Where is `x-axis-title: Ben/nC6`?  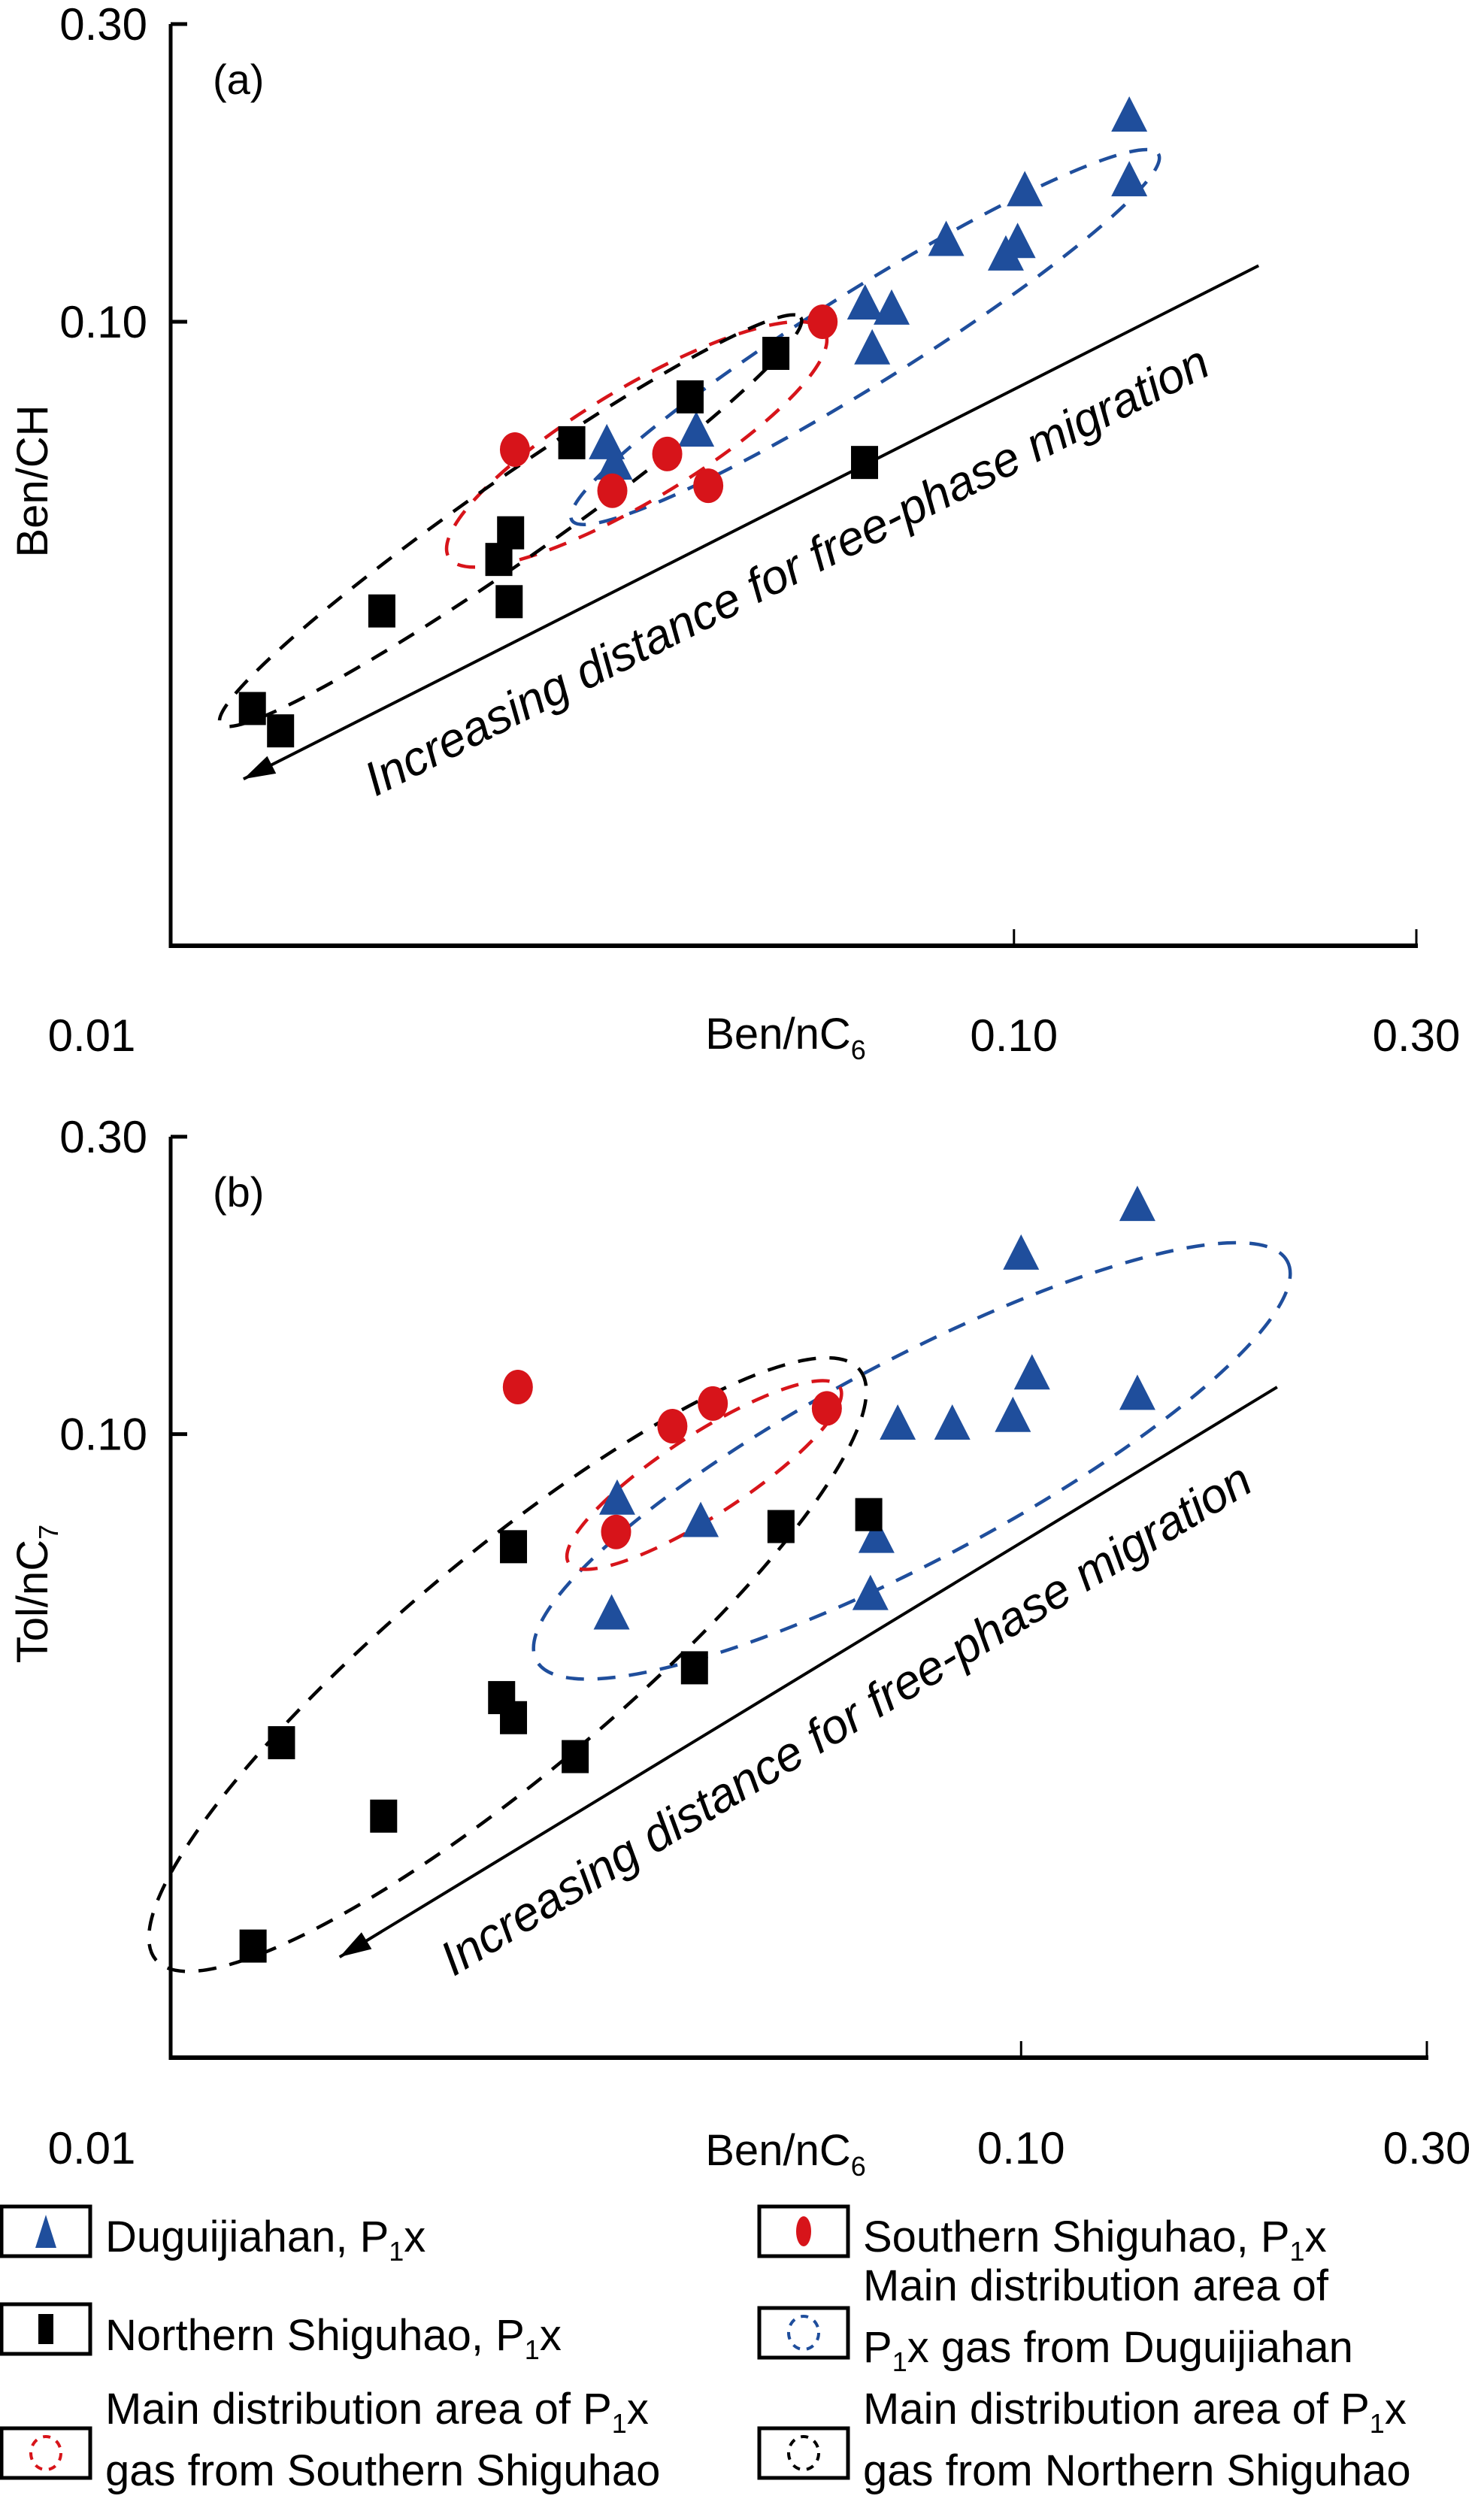 x-axis-title: Ben/nC6 is located at coordinates (785, 1037).